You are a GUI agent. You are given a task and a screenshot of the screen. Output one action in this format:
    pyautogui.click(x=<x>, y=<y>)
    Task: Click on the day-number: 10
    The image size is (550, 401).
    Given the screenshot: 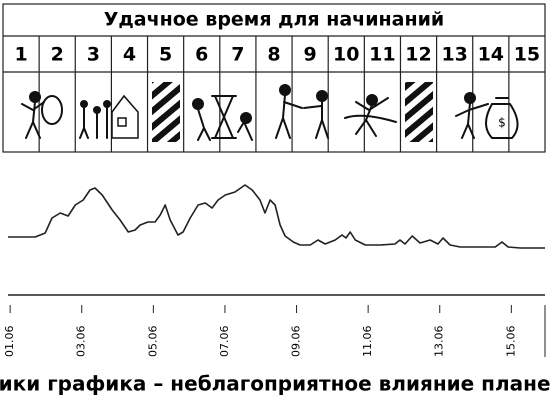 What is the action you would take?
    pyautogui.click(x=346, y=55)
    